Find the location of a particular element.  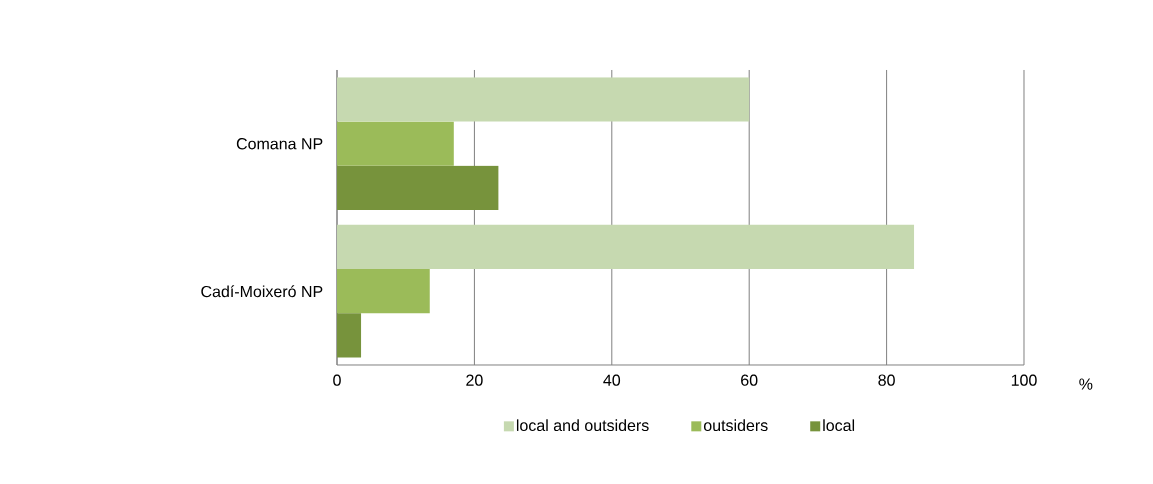

x-tick-label: 20 is located at coordinates (474, 380).